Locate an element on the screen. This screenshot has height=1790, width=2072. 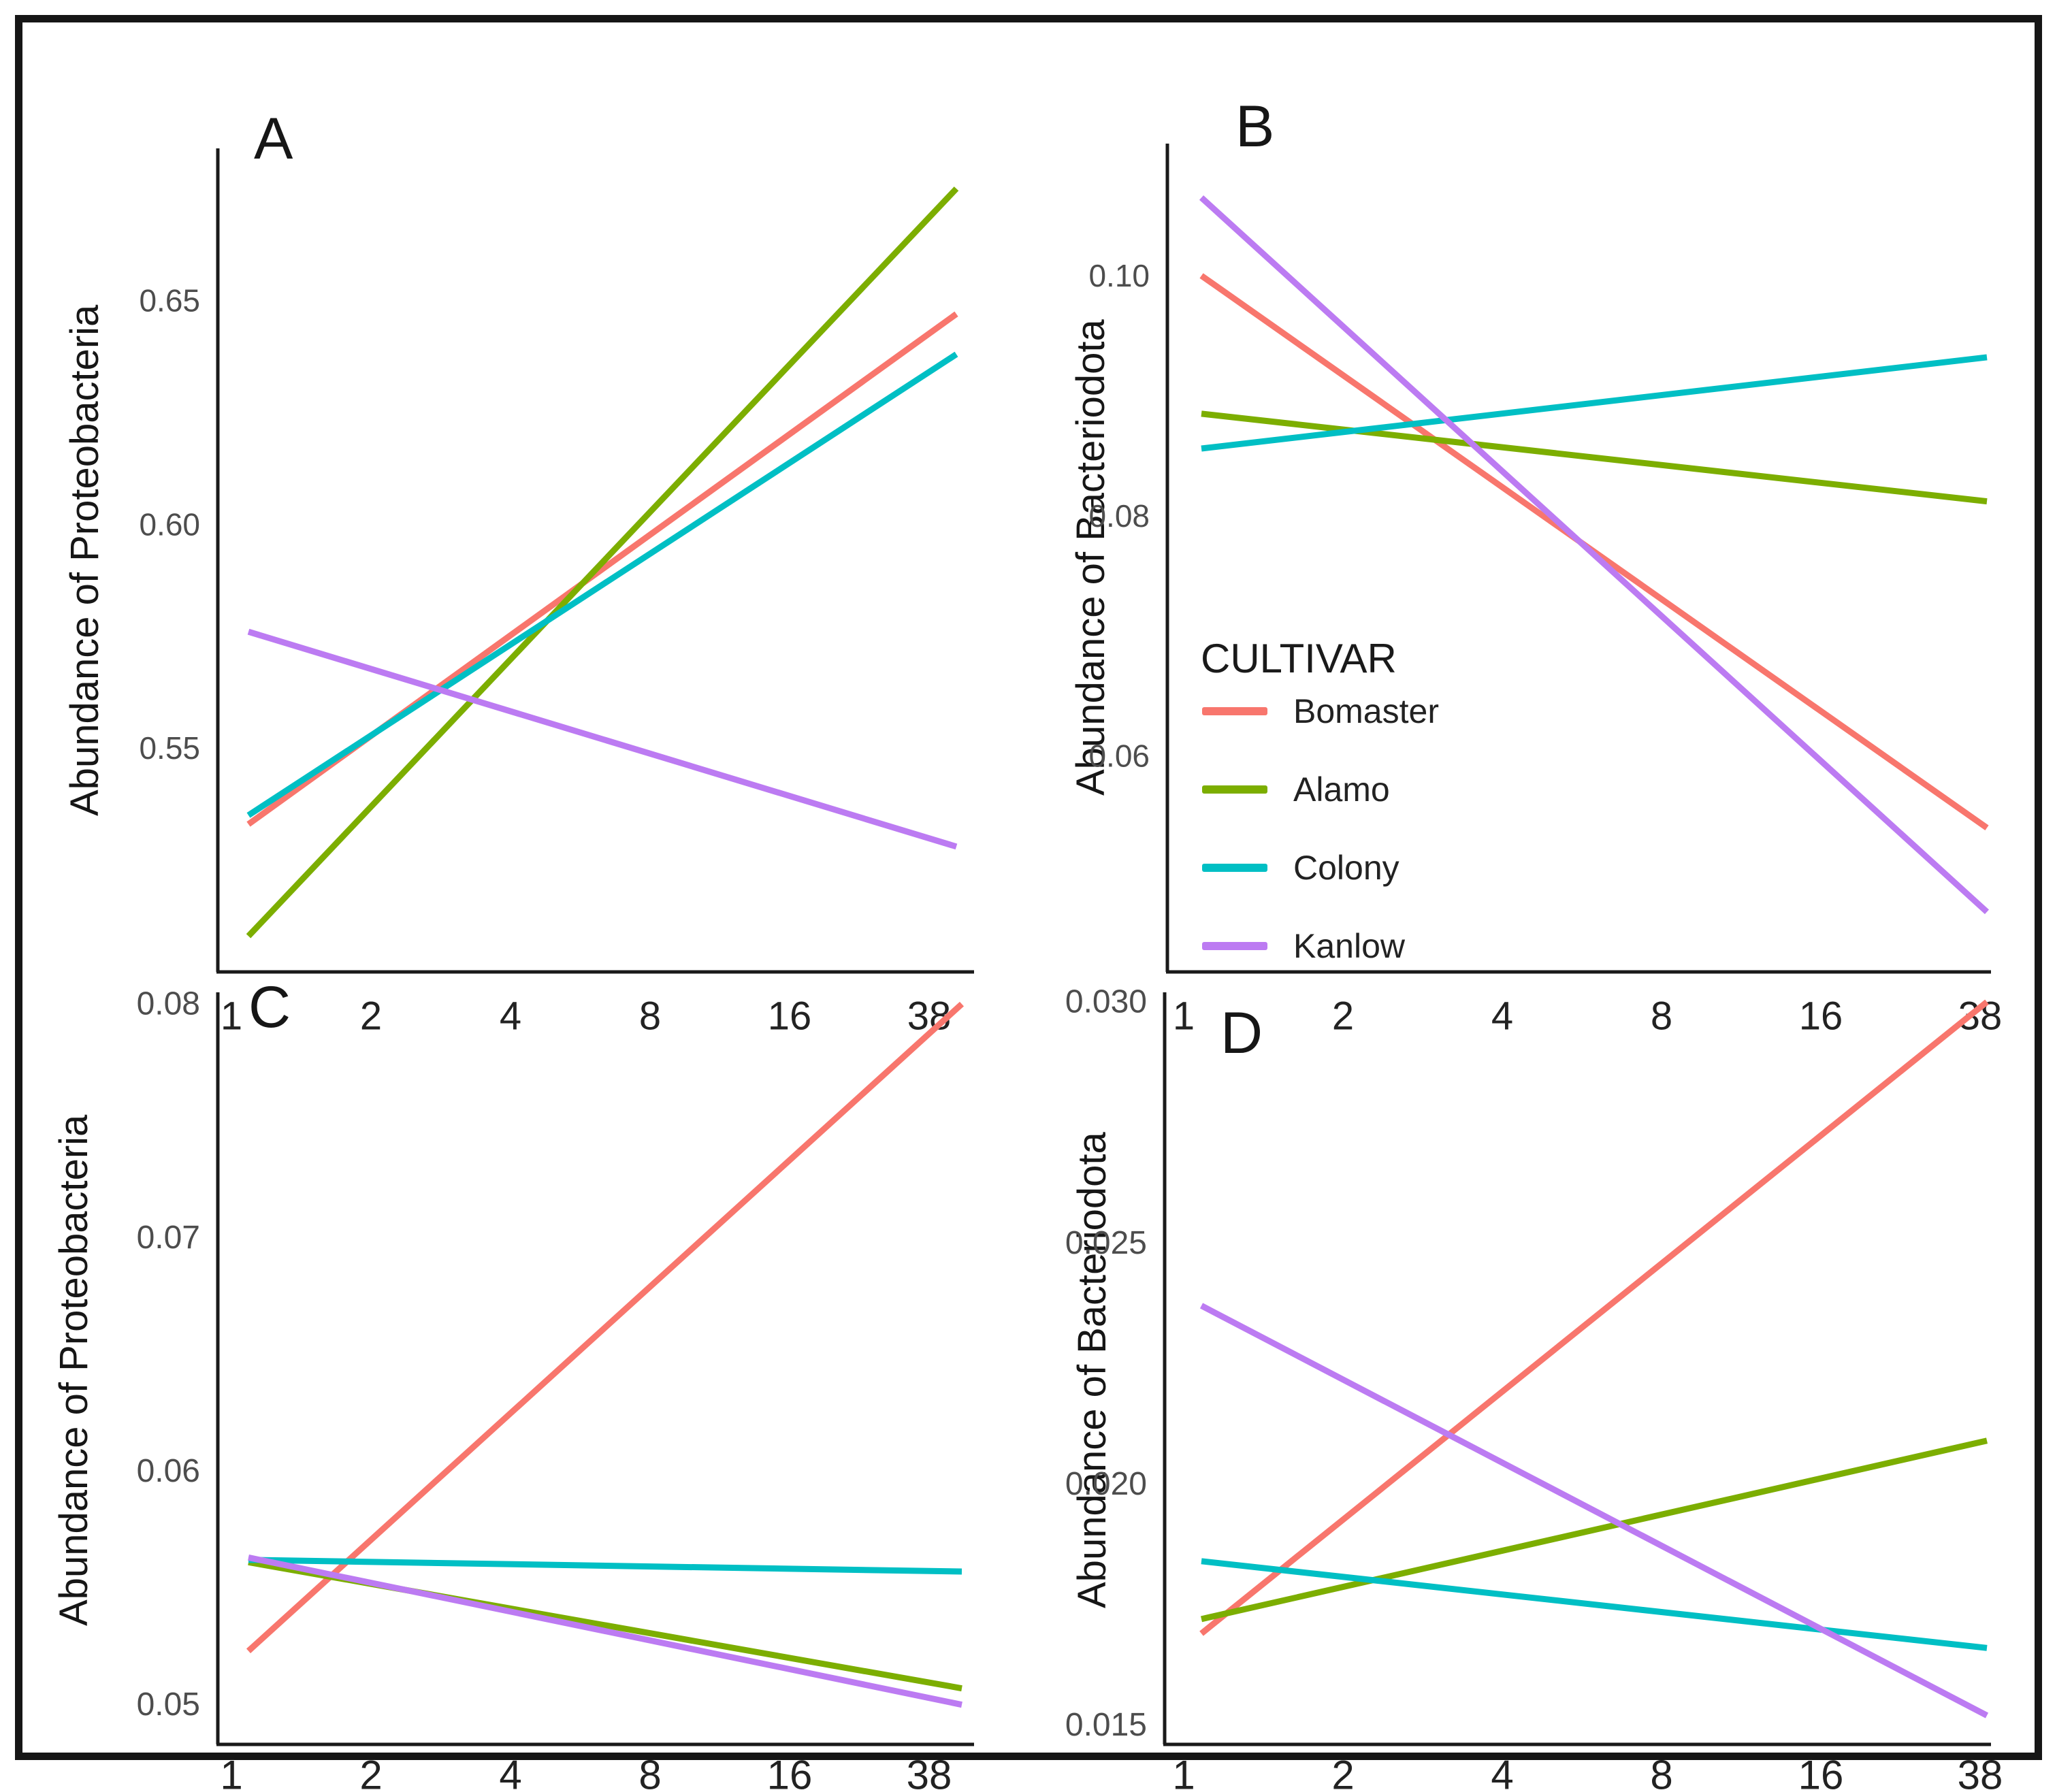
panel-letter-c: C is located at coordinates (269, 1007).